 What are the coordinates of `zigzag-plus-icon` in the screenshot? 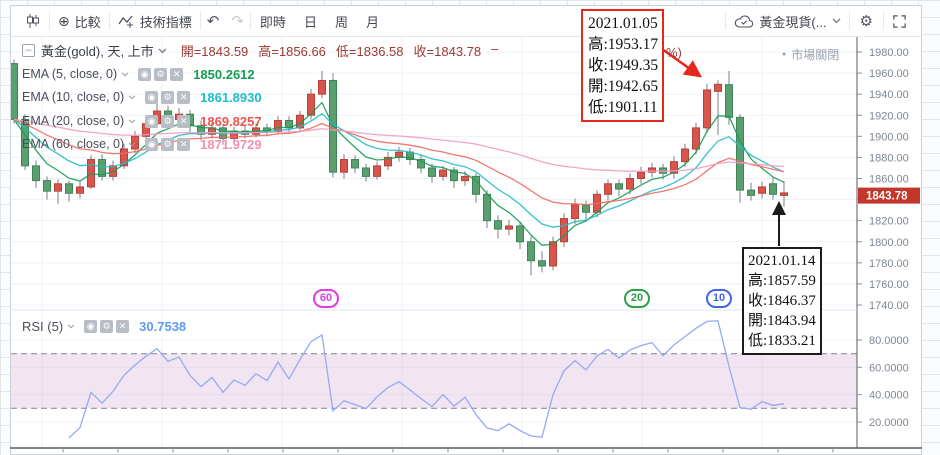 It's located at (125, 21).